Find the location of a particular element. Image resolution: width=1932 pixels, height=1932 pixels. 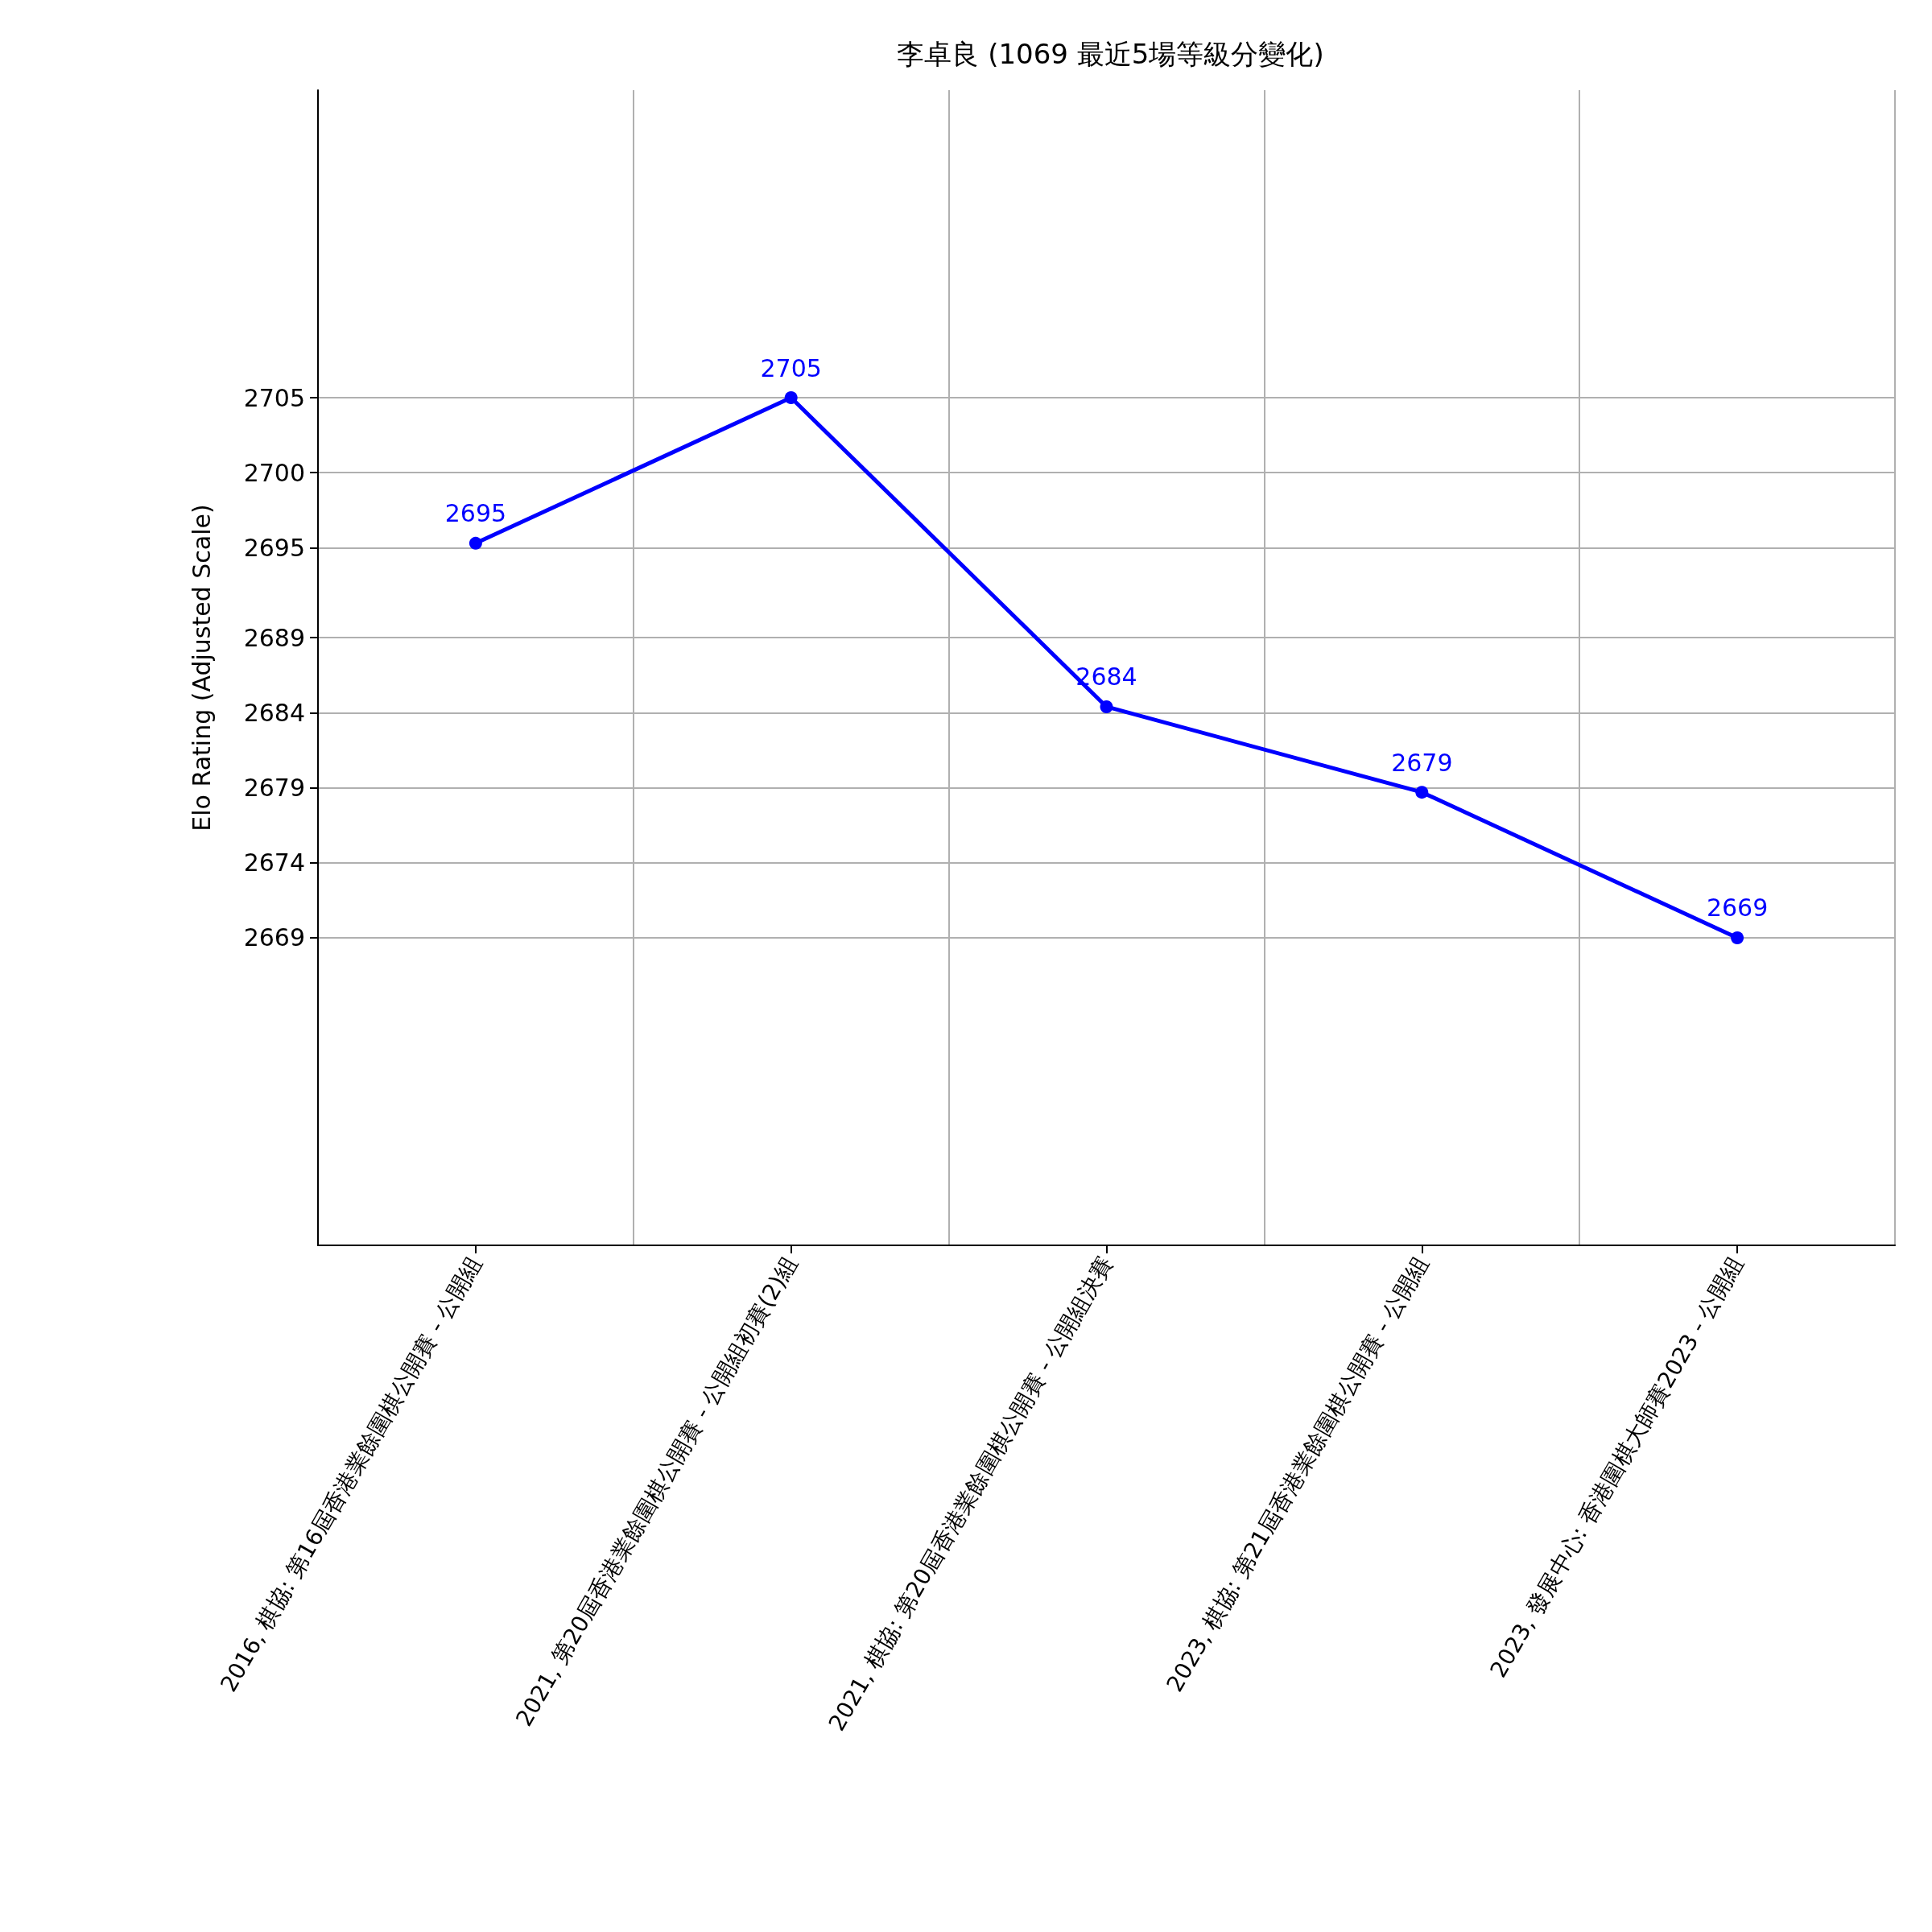

data-label: 2705 is located at coordinates (791, 367).